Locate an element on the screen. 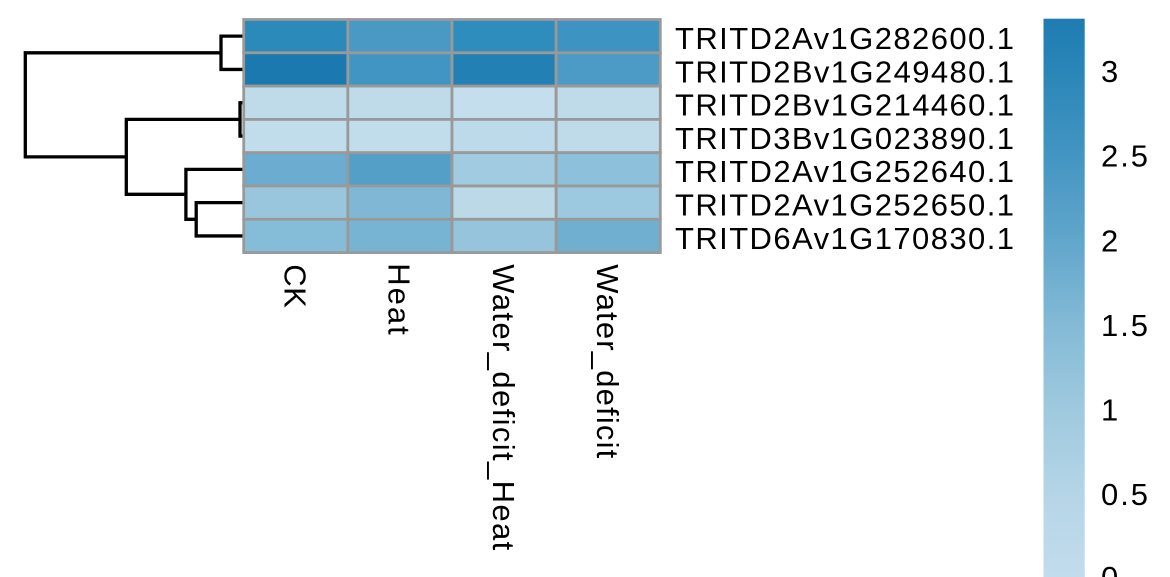 The image size is (1170, 577). svg-text: Water_deficit is located at coordinates (607, 361).